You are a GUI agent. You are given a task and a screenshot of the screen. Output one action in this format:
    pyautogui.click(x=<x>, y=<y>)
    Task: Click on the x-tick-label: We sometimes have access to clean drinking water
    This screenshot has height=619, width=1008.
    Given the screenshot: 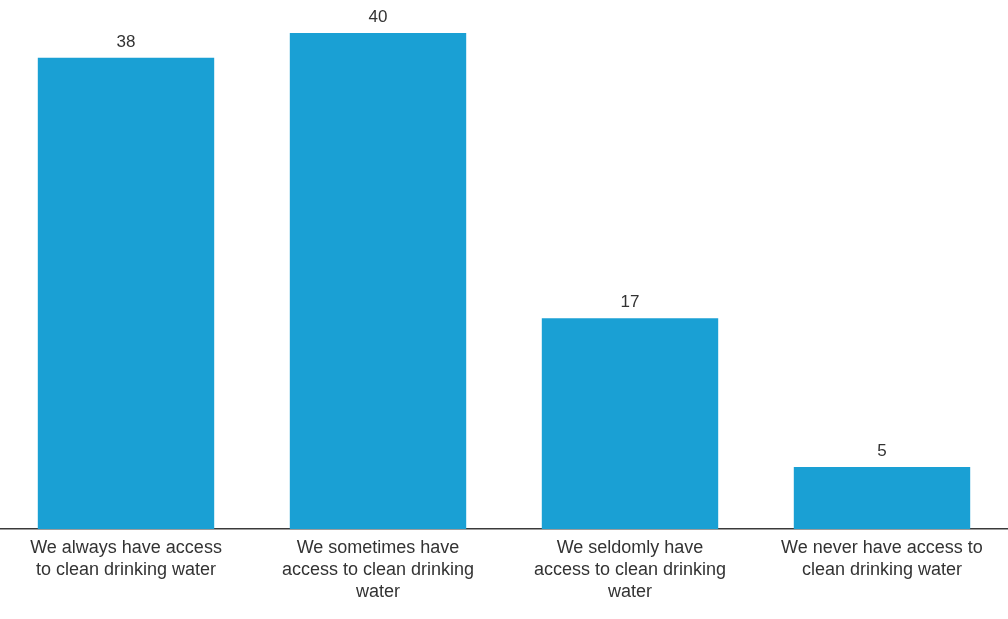 What is the action you would take?
    pyautogui.click(x=378, y=568)
    